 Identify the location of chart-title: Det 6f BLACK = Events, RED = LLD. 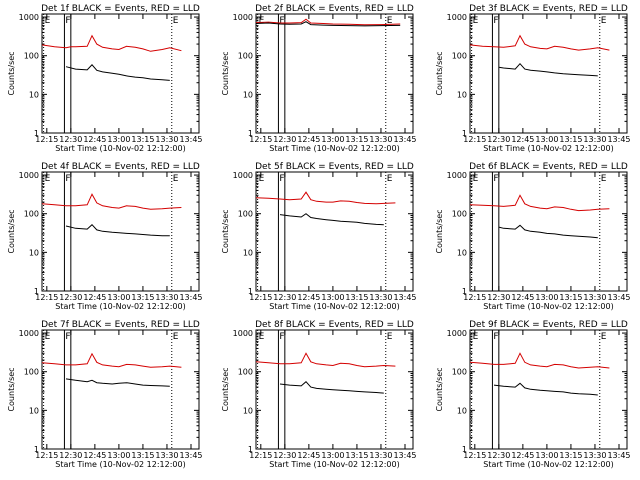
(548, 167).